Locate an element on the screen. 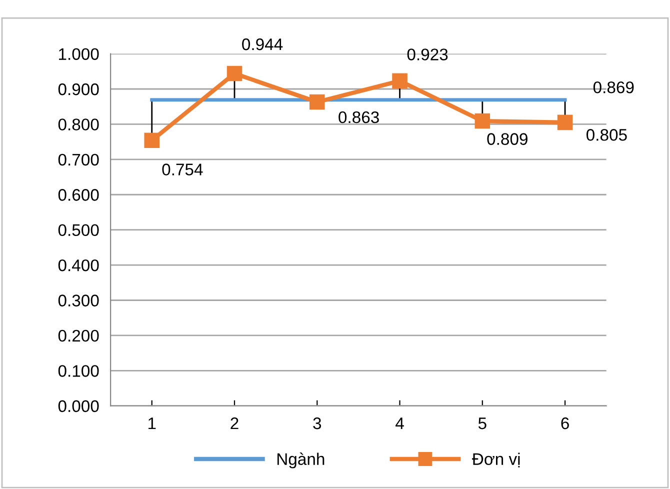 Image resolution: width=670 pixels, height=489 pixels. y-tick-label: 0.600 is located at coordinates (78, 195).